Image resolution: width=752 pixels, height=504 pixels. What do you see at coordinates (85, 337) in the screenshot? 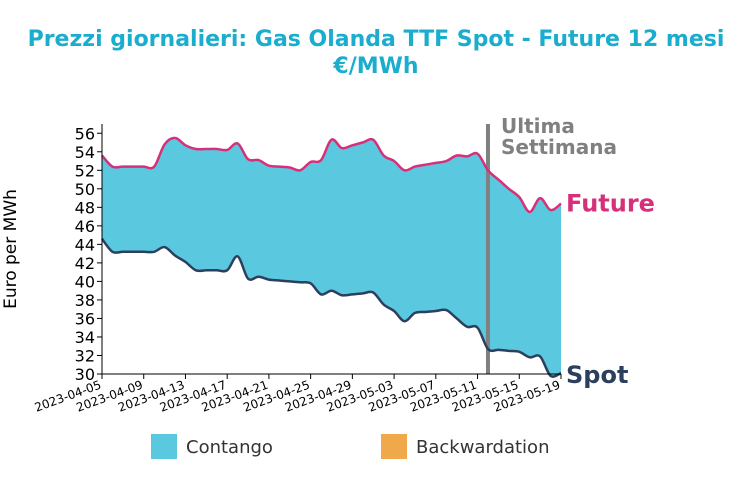
I see `y-tick-label: 34` at bounding box center [85, 337].